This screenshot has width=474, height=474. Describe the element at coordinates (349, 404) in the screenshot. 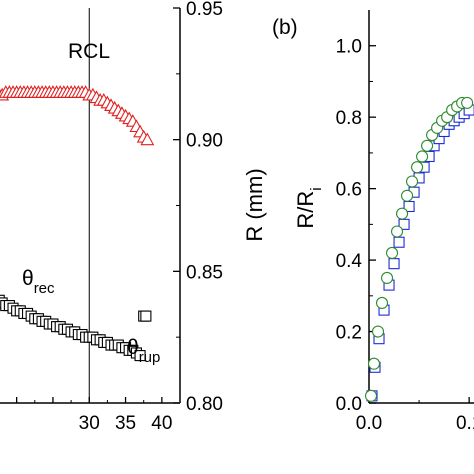

I see `panel-b-y-tick-label: 0.0` at that location.